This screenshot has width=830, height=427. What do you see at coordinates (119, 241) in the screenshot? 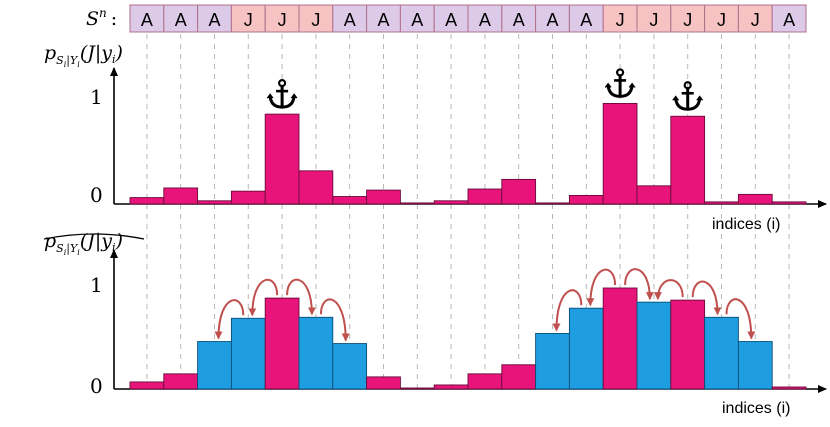
I see `bottom-ylabel-close: )` at bounding box center [119, 241].